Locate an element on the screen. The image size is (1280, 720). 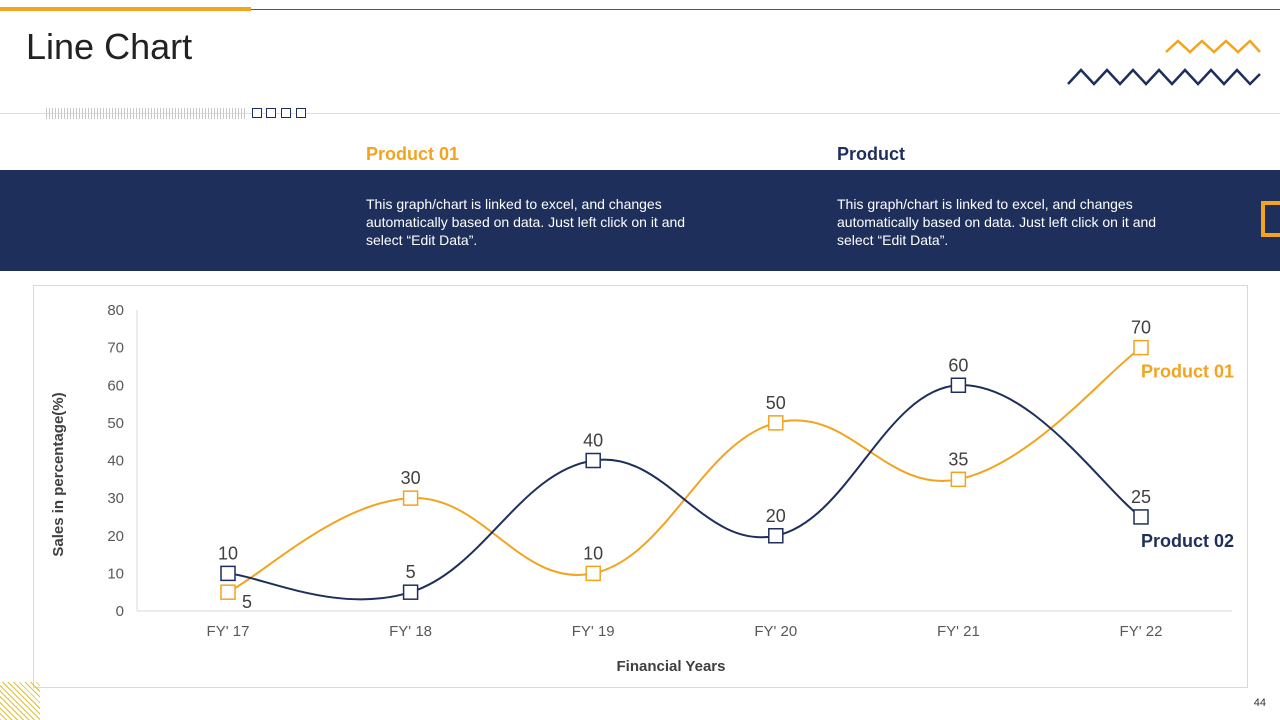
product-01-data-label: 35 is located at coordinates (958, 459).